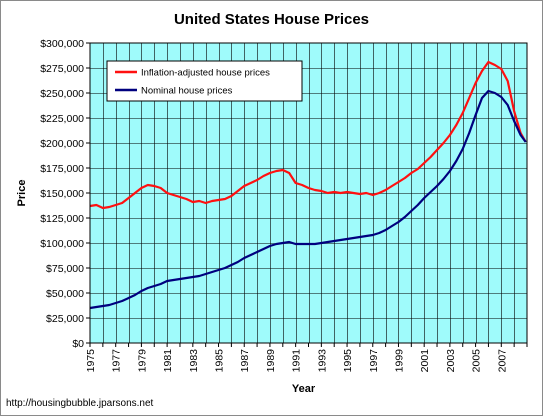 This screenshot has height=416, width=543. What do you see at coordinates (322, 361) in the screenshot?
I see `x-tick-label: 1993` at bounding box center [322, 361].